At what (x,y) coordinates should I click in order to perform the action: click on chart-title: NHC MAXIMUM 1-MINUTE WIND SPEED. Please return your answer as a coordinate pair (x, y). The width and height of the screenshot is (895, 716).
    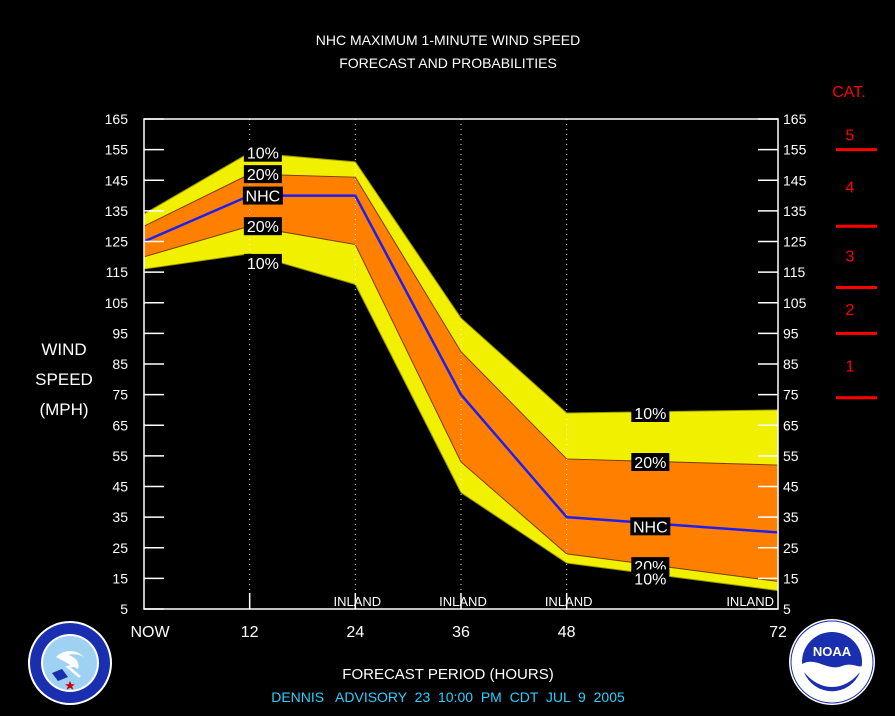
    Looking at the image, I should click on (448, 40).